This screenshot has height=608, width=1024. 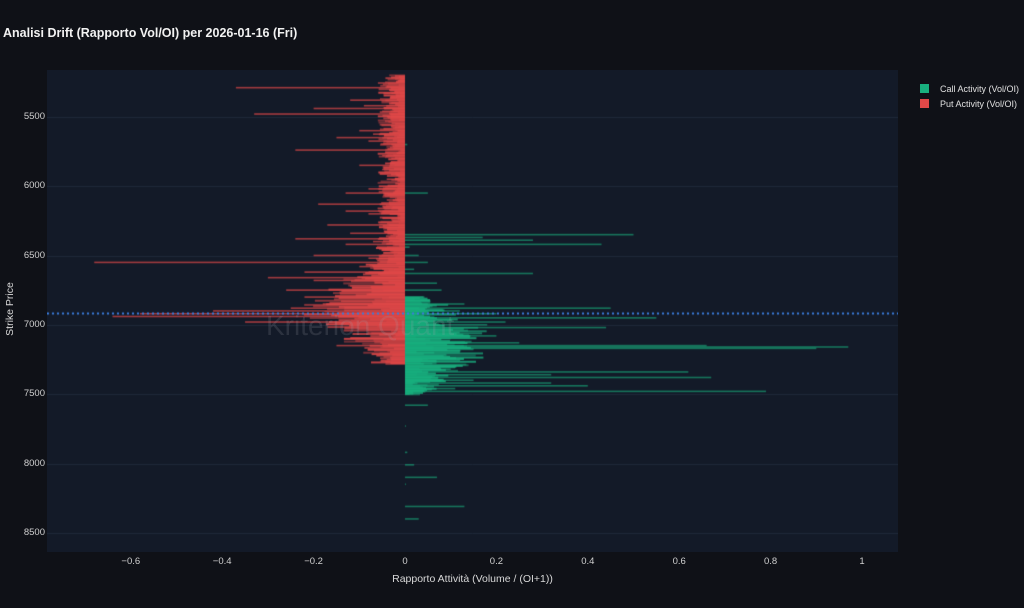 What do you see at coordinates (313, 561) in the screenshot?
I see `x-tick-label: −0.2` at bounding box center [313, 561].